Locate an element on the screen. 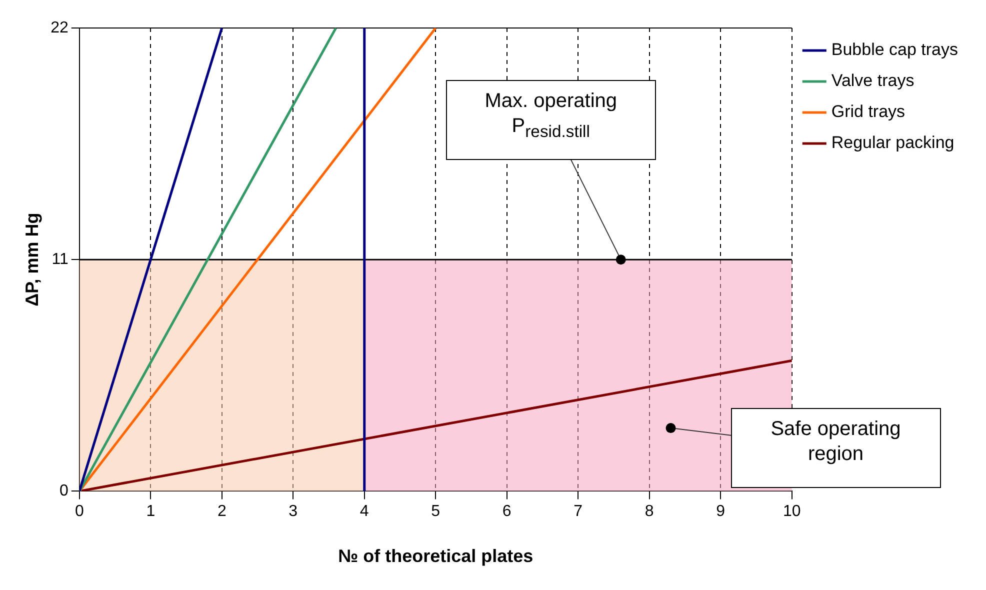 The width and height of the screenshot is (986, 590). x-tick-label: 2 is located at coordinates (221, 511).